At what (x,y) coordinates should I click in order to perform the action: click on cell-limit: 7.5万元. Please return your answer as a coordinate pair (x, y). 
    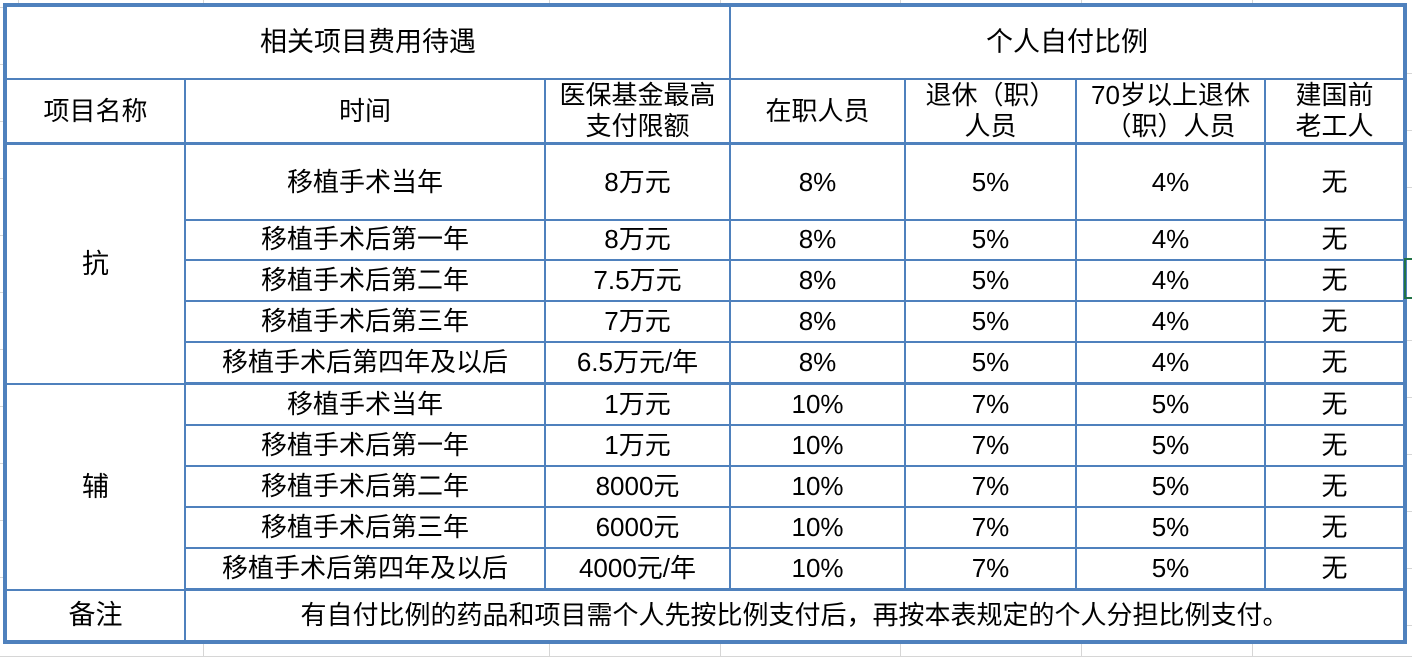
    Looking at the image, I should click on (637, 280).